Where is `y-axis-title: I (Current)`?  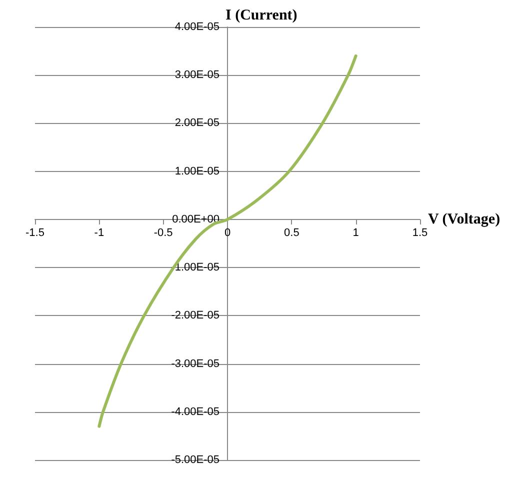 y-axis-title: I (Current) is located at coordinates (262, 16).